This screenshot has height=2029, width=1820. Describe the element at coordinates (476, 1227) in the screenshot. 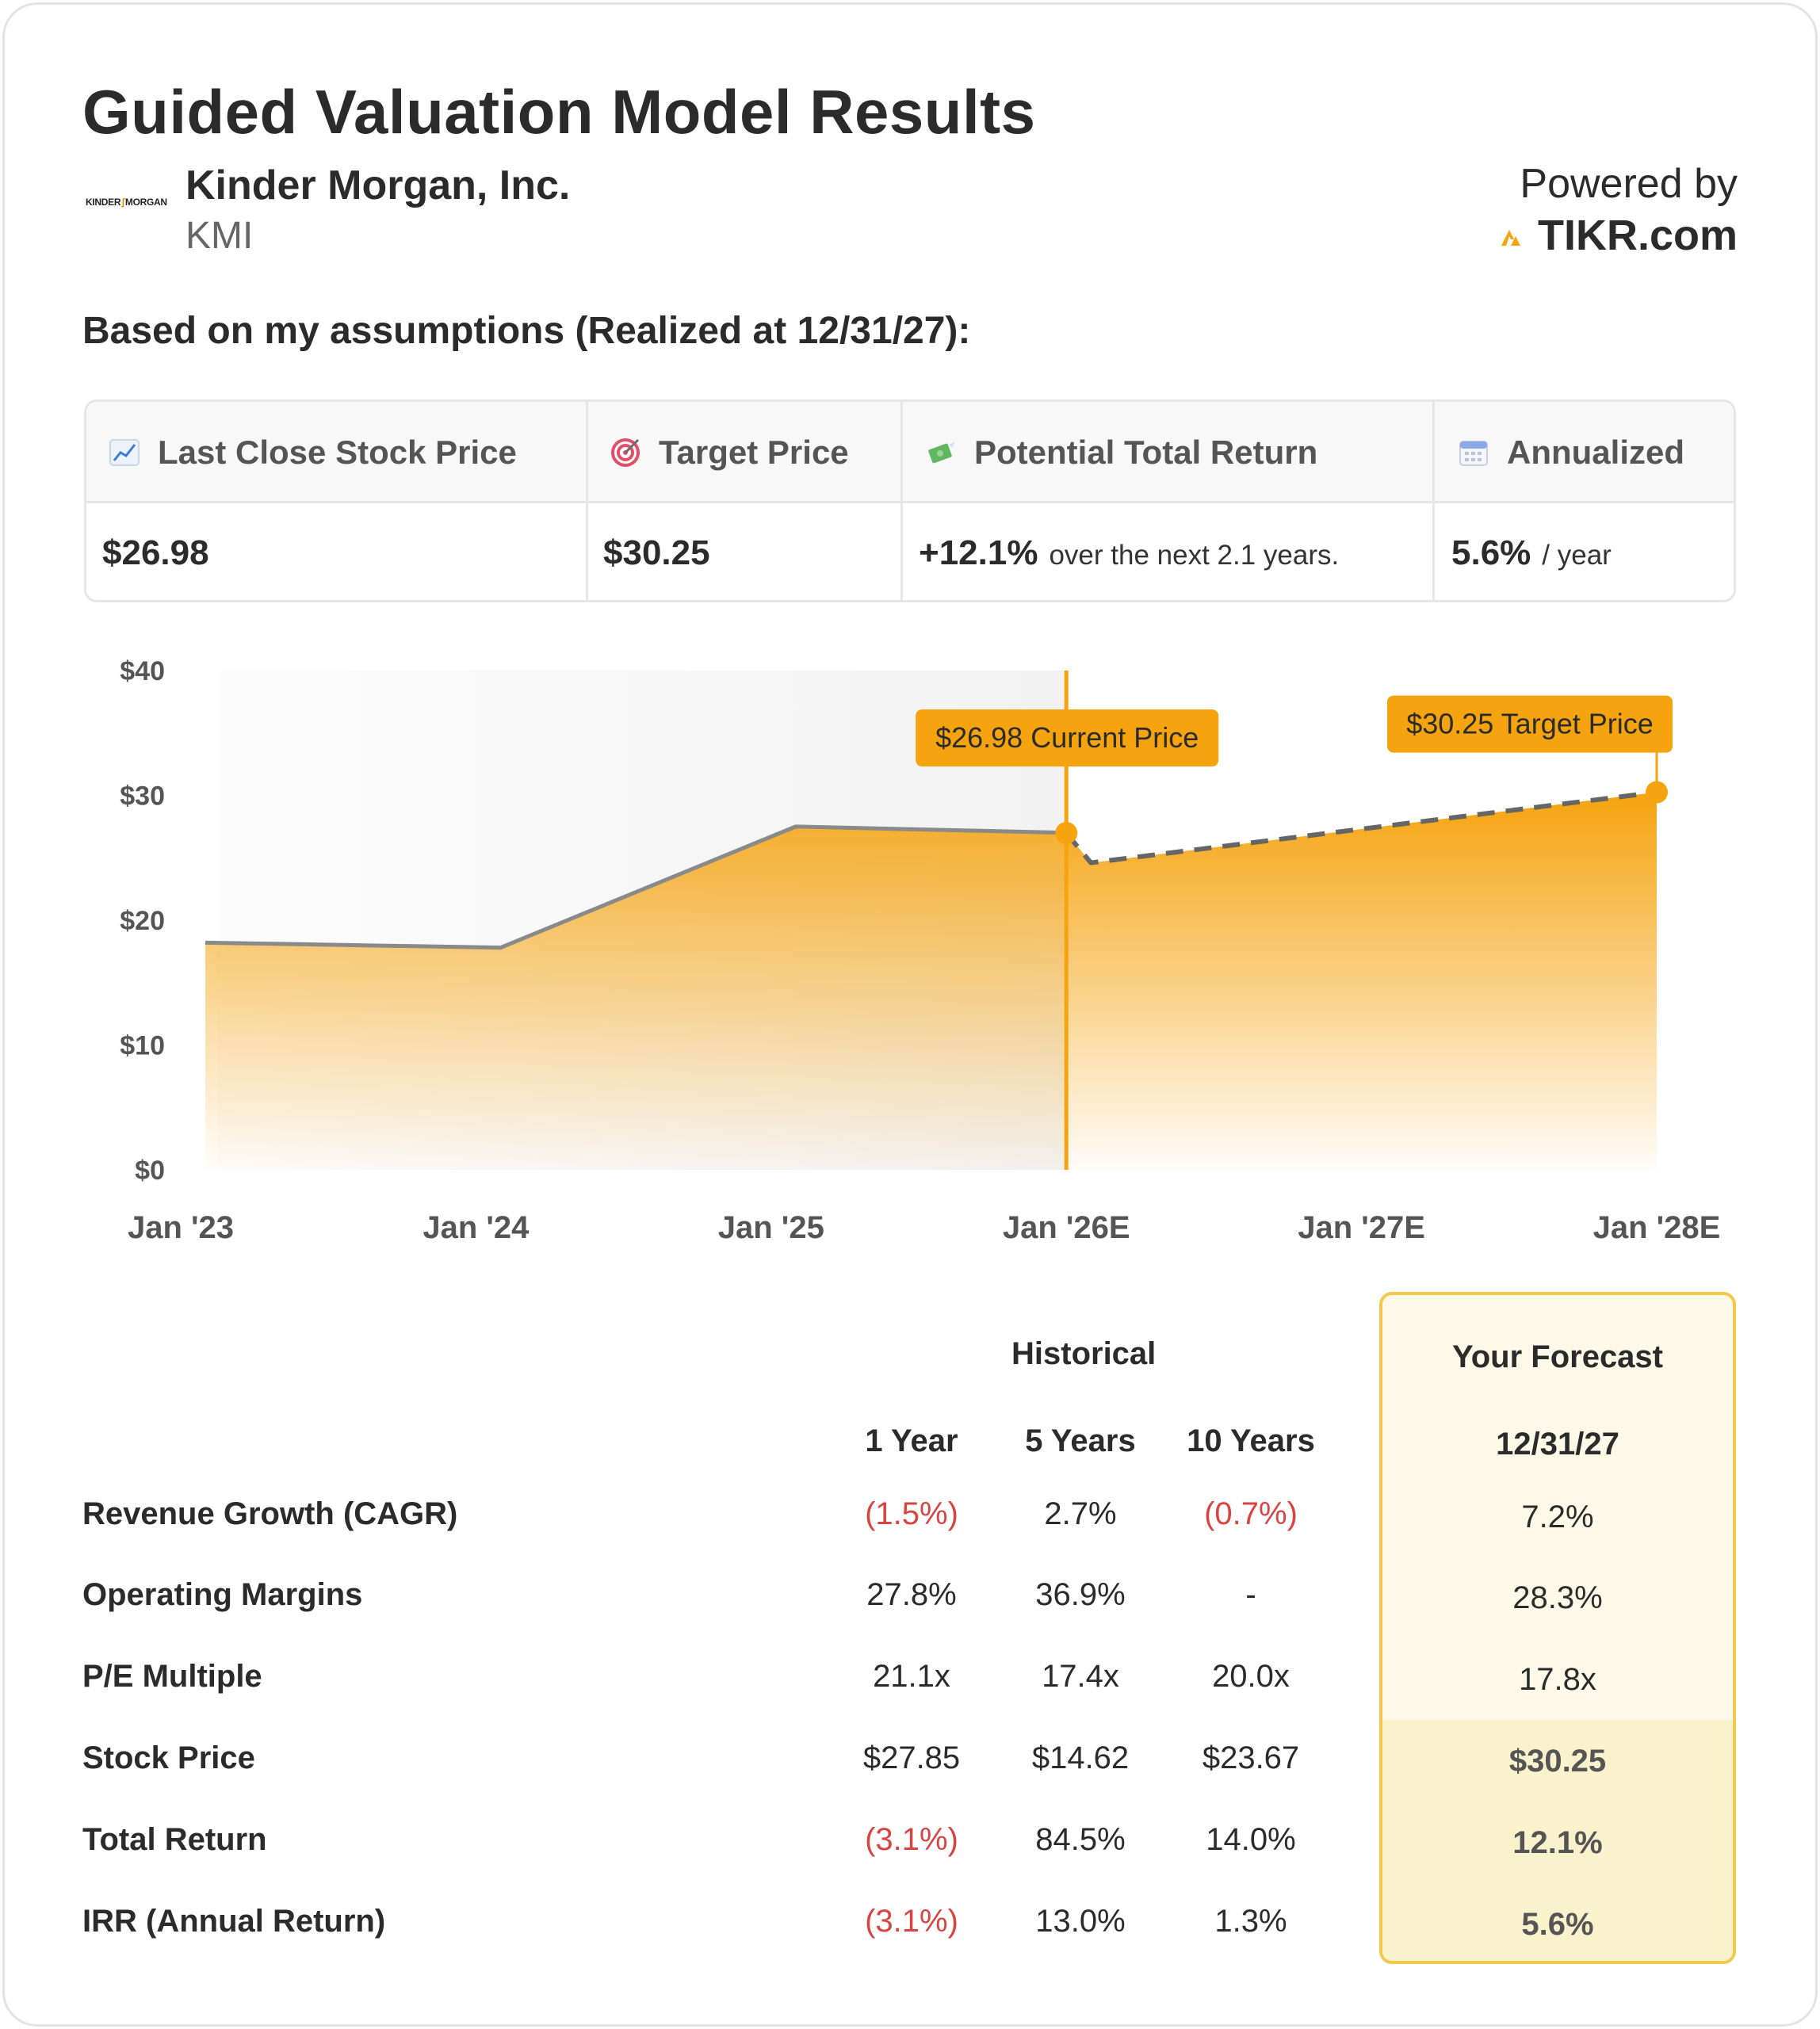

I see `x-tick-label: Jan '24` at that location.